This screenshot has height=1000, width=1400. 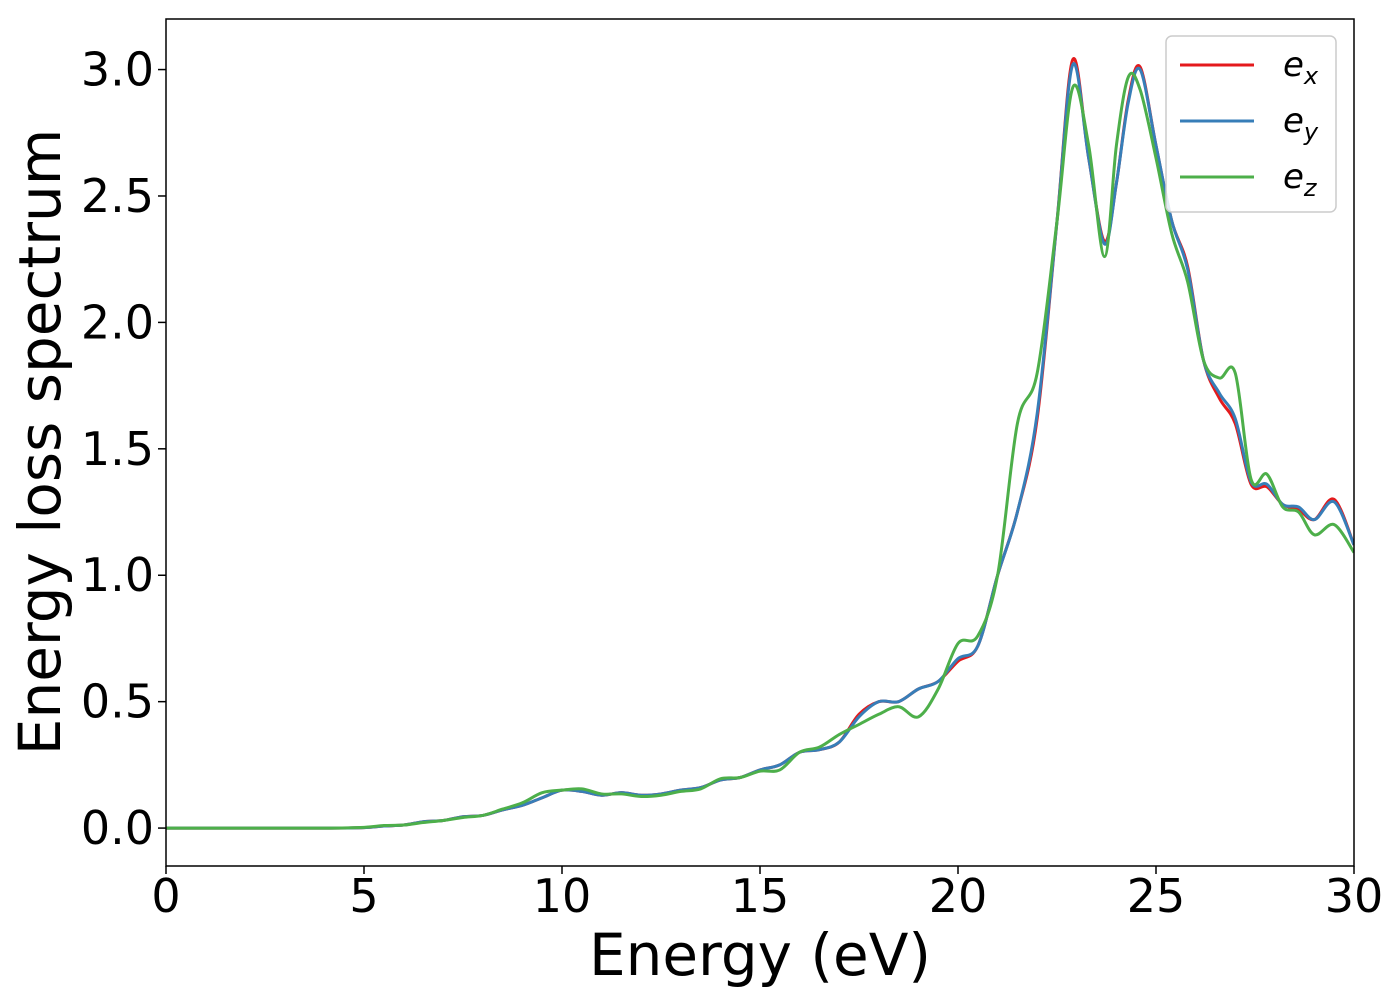 What do you see at coordinates (165, 896) in the screenshot?
I see `x-tick-label: 0` at bounding box center [165, 896].